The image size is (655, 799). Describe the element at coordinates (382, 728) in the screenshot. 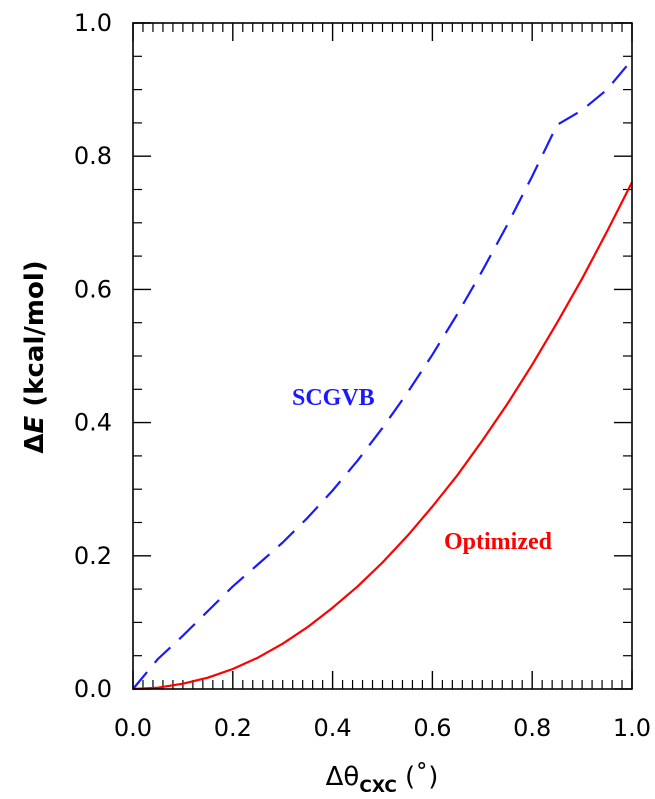

I see `x-tick-labels: 0.0 0.2 0.4 0.6 0.8 1.0` at that location.